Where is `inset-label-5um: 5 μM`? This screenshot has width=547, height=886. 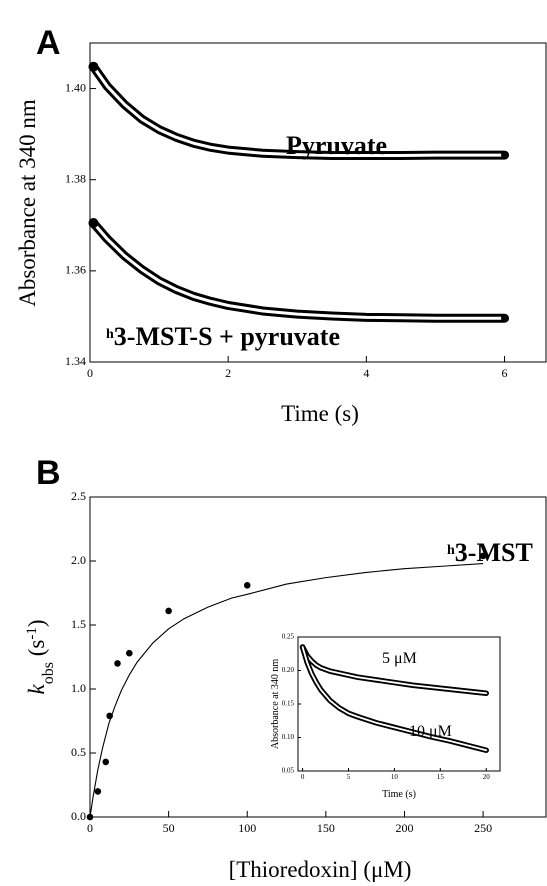
inset-label-5um: 5 μM is located at coordinates (399, 658).